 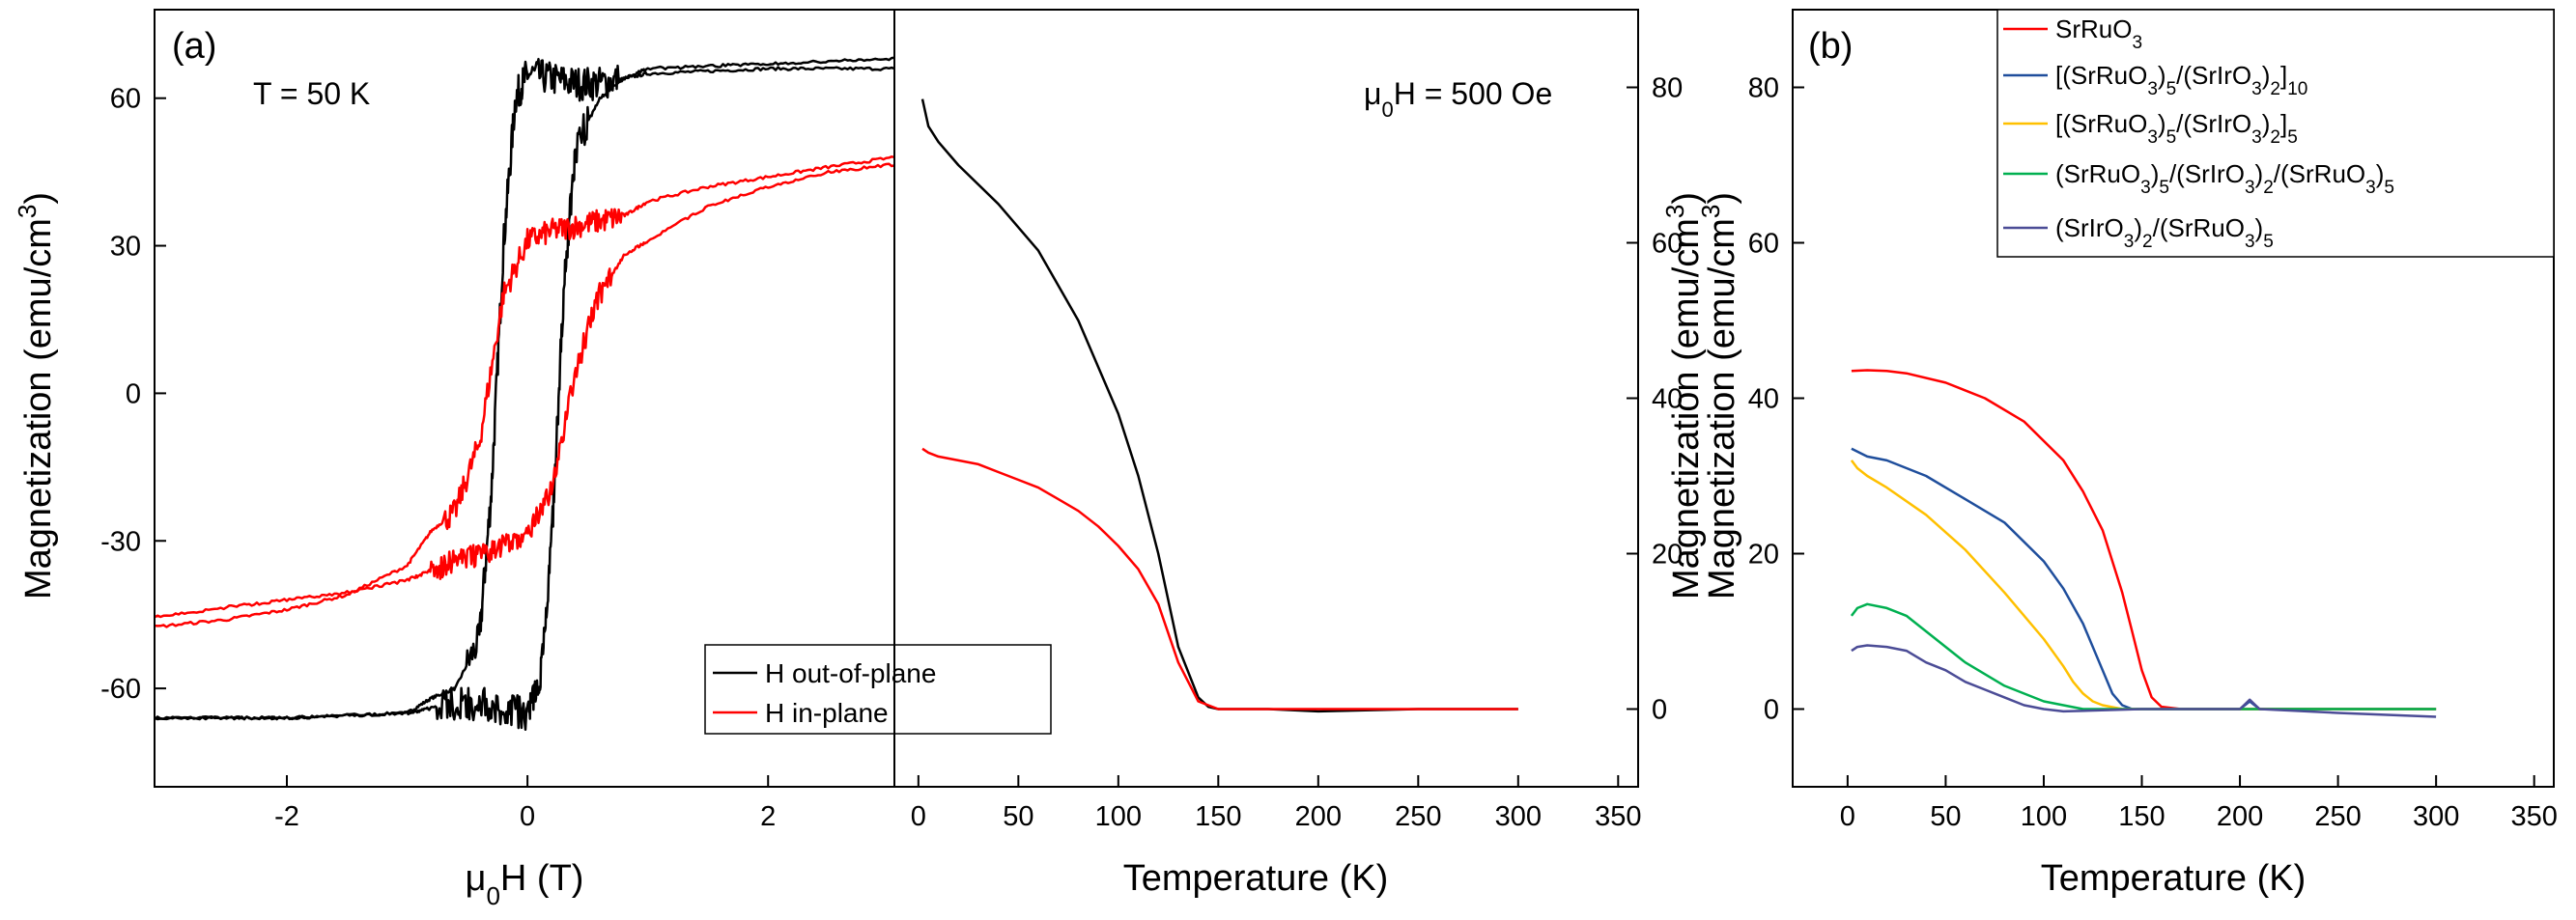 What do you see at coordinates (768, 816) in the screenshot?
I see `x-tick-label: 2` at bounding box center [768, 816].